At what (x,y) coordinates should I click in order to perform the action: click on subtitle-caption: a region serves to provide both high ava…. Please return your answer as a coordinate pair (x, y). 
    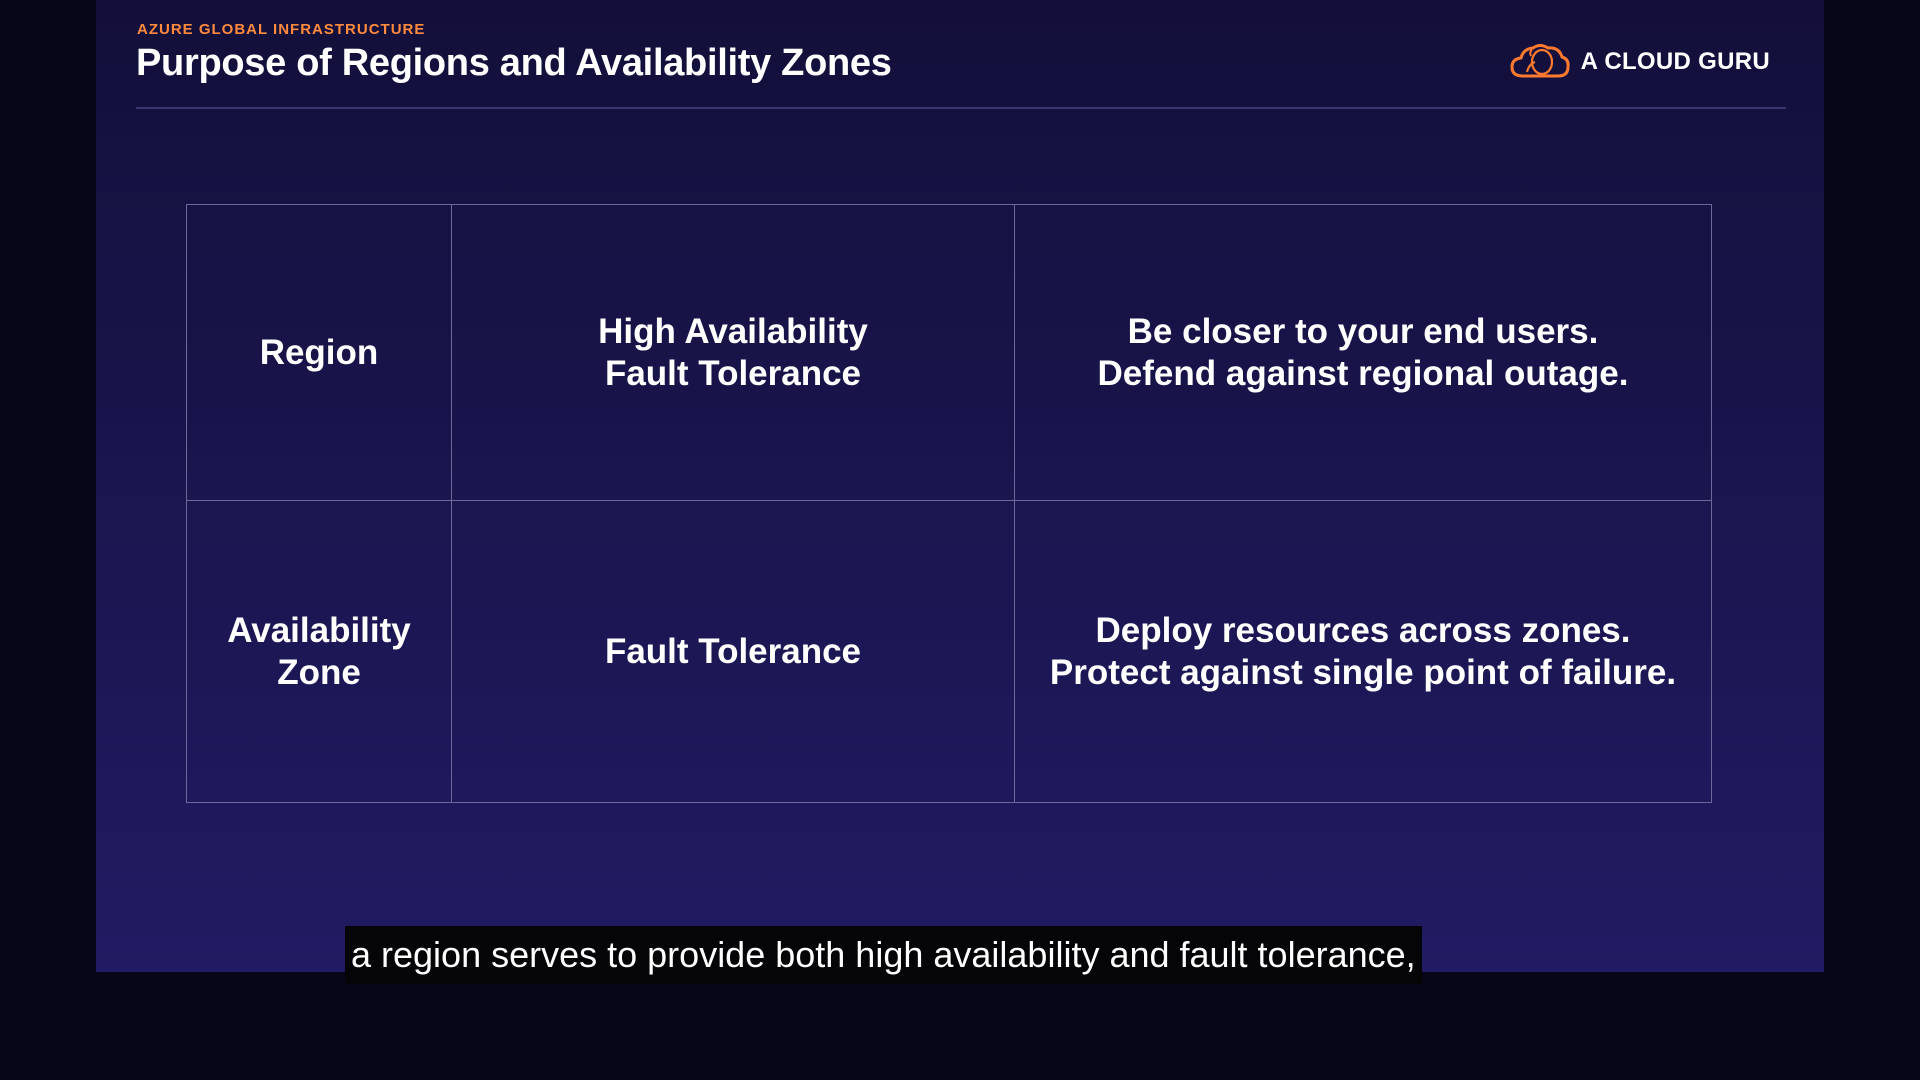
    Looking at the image, I should click on (883, 955).